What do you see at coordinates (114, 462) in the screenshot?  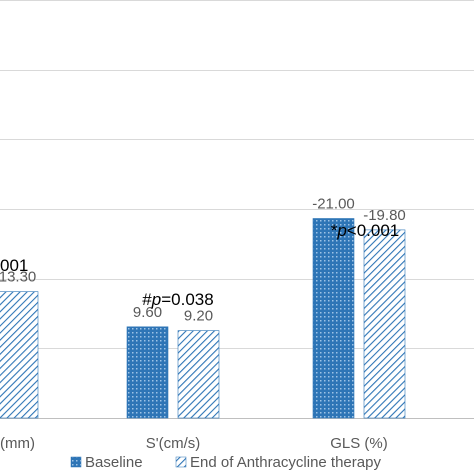 I see `legend-label: Baseline` at bounding box center [114, 462].